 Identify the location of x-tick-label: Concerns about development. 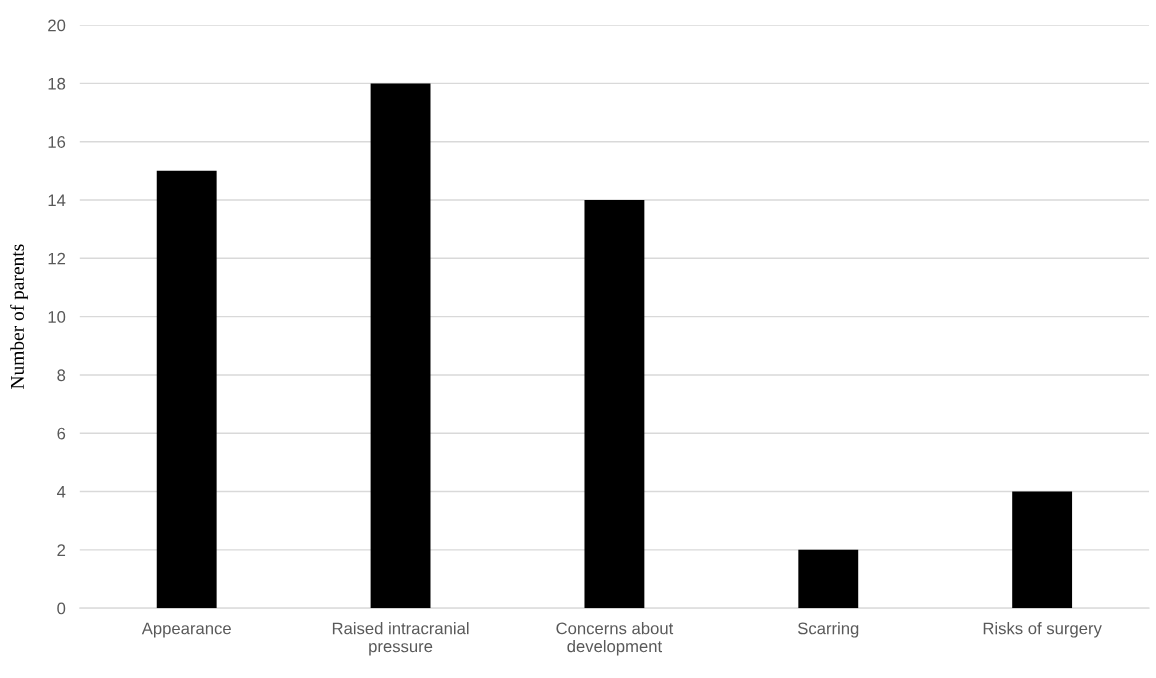
(615, 639).